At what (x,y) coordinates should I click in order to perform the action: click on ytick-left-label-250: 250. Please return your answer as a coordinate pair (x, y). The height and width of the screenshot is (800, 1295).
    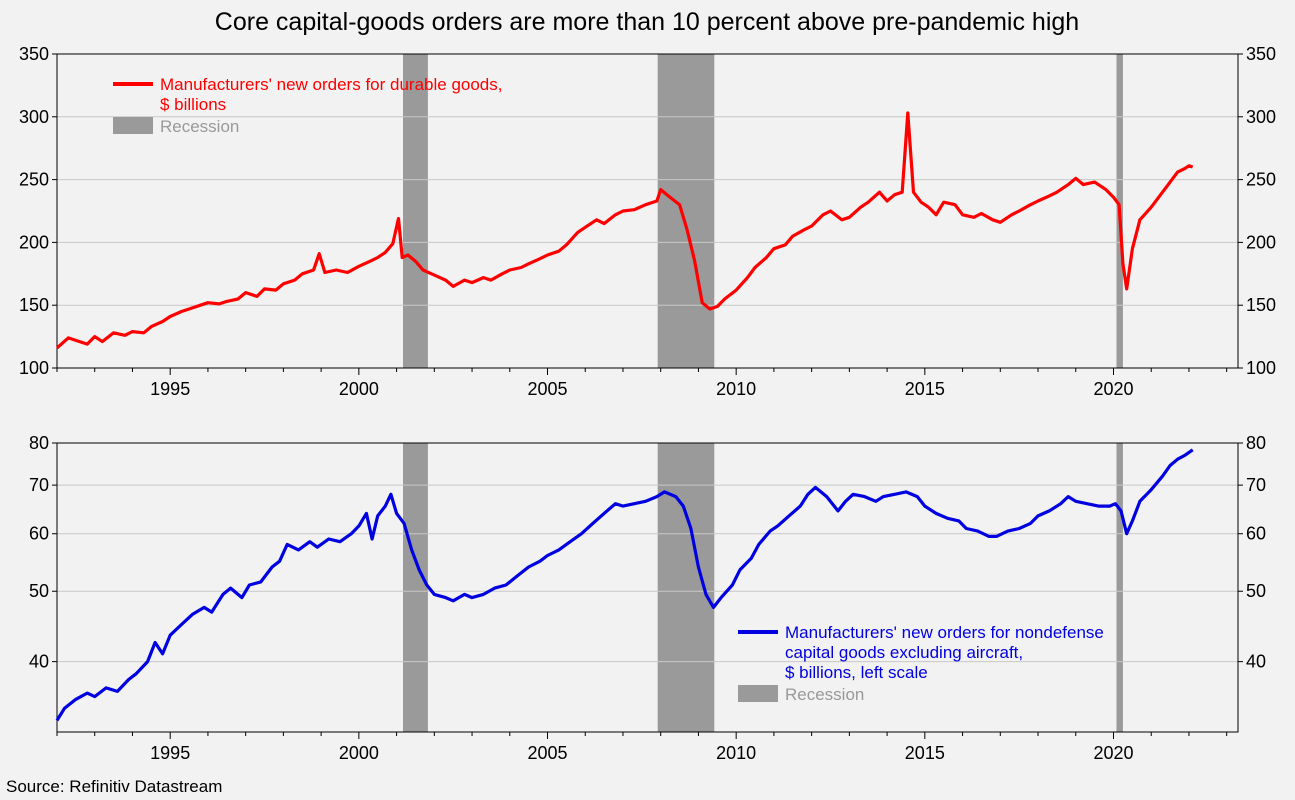
    Looking at the image, I should click on (34, 180).